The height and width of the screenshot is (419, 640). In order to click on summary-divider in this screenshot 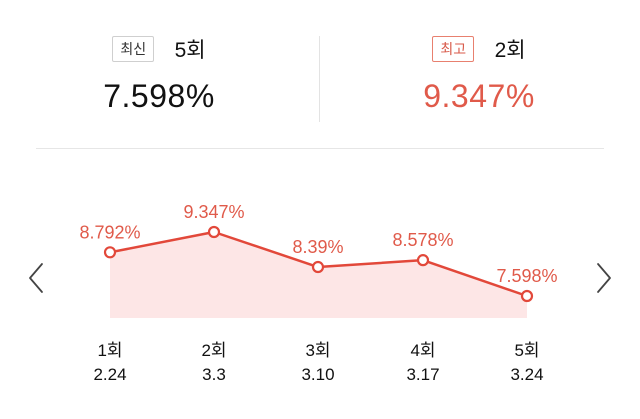, I will do `click(319, 79)`.